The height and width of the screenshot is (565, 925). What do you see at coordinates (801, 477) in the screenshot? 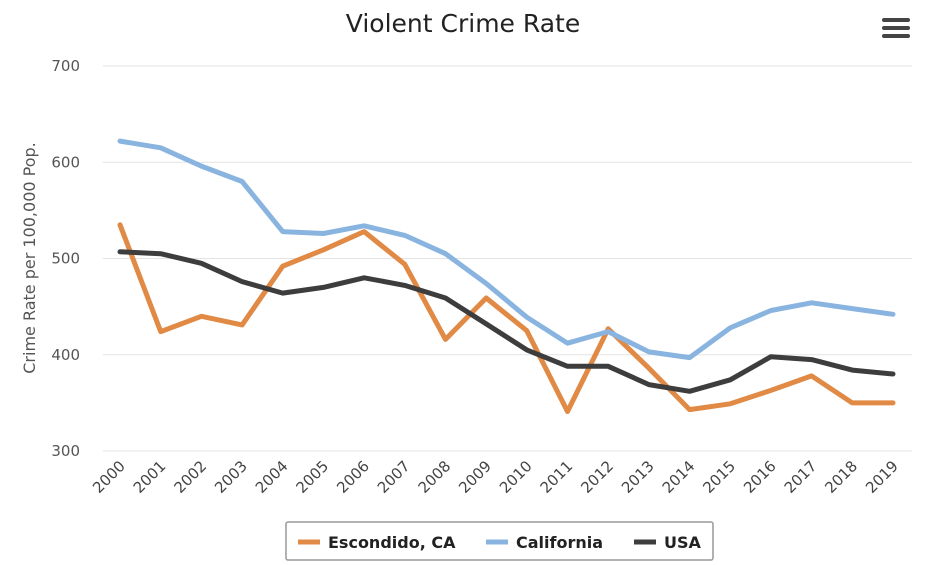
I see `x-tick-label: 2017` at bounding box center [801, 477].